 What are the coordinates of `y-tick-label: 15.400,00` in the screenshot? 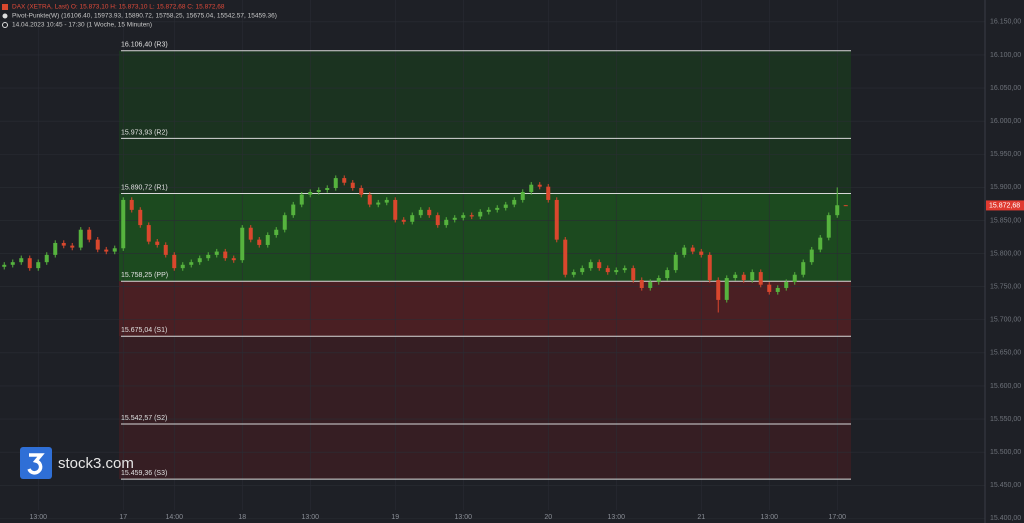 It's located at (1005, 518).